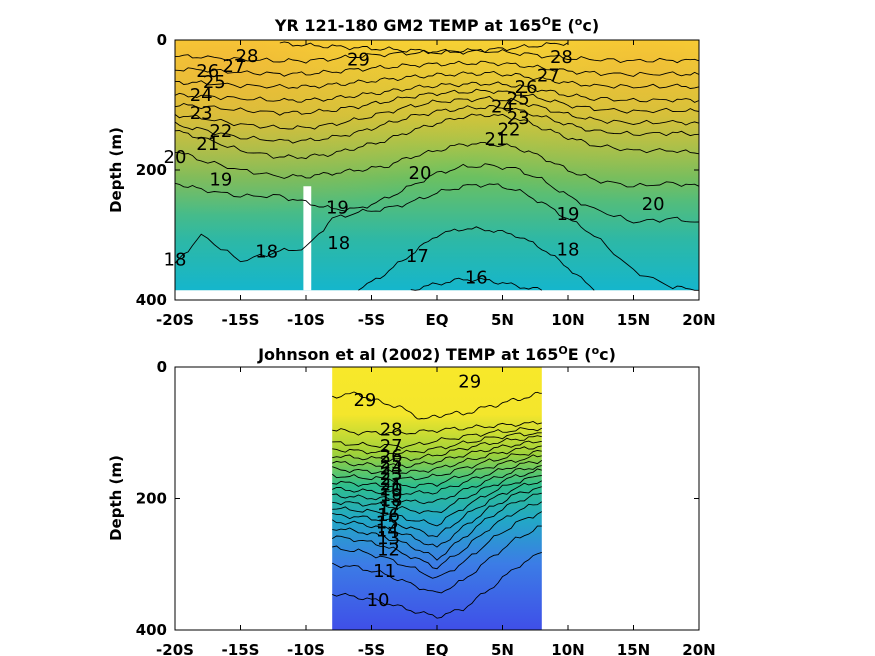  I want to click on x-tick-label: EQ, so click(437, 648).